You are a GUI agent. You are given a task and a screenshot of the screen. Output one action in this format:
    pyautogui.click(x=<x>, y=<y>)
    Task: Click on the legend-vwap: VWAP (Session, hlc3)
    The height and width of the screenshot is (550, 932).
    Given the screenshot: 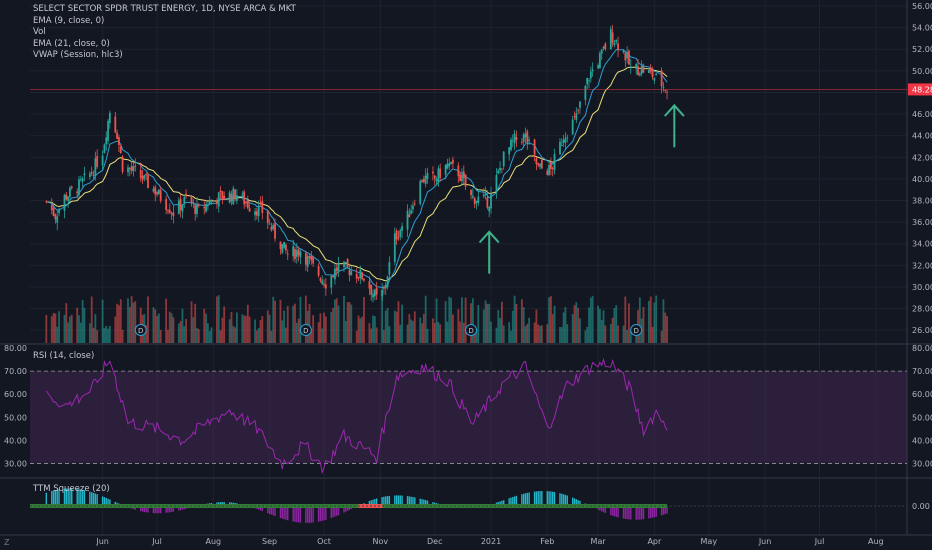 What is the action you would take?
    pyautogui.click(x=78, y=55)
    